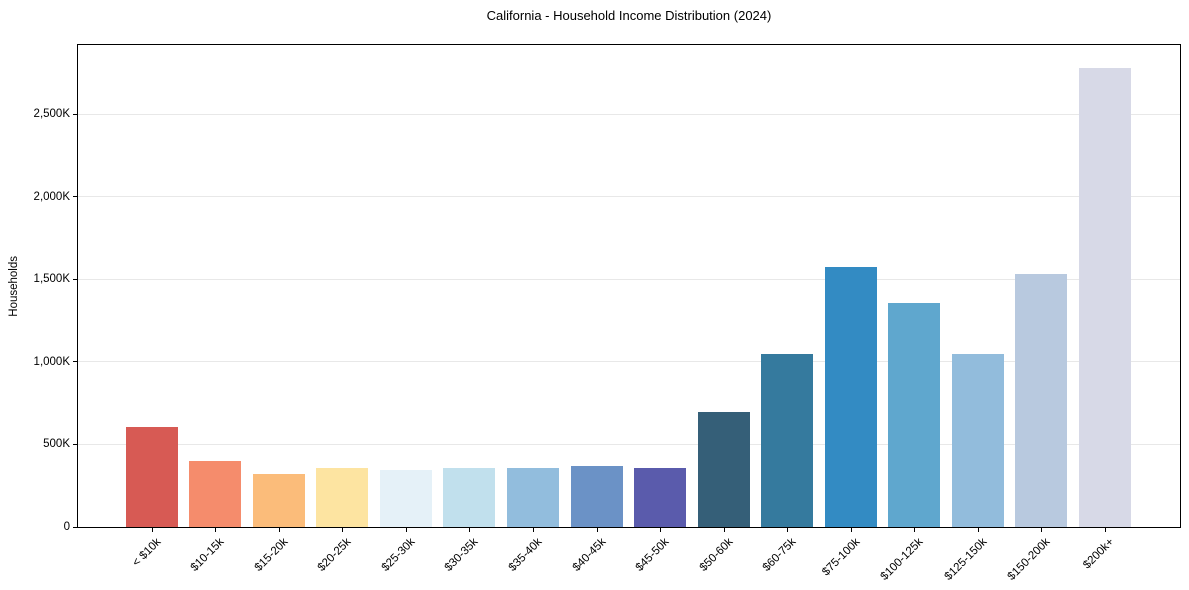 The image size is (1189, 590). Describe the element at coordinates (1099, 554) in the screenshot. I see `x-tick-label-200k-plus: $200k+` at that location.